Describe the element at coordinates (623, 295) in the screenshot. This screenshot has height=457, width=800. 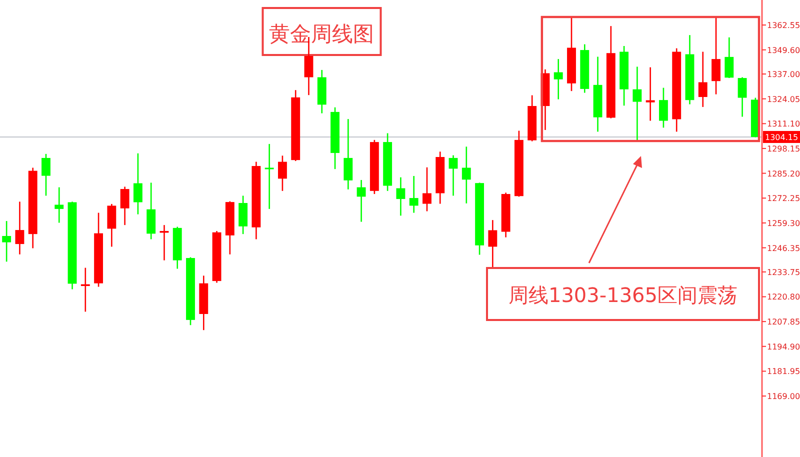
I see `annotation: 周线1303-1365区间震荡` at that location.